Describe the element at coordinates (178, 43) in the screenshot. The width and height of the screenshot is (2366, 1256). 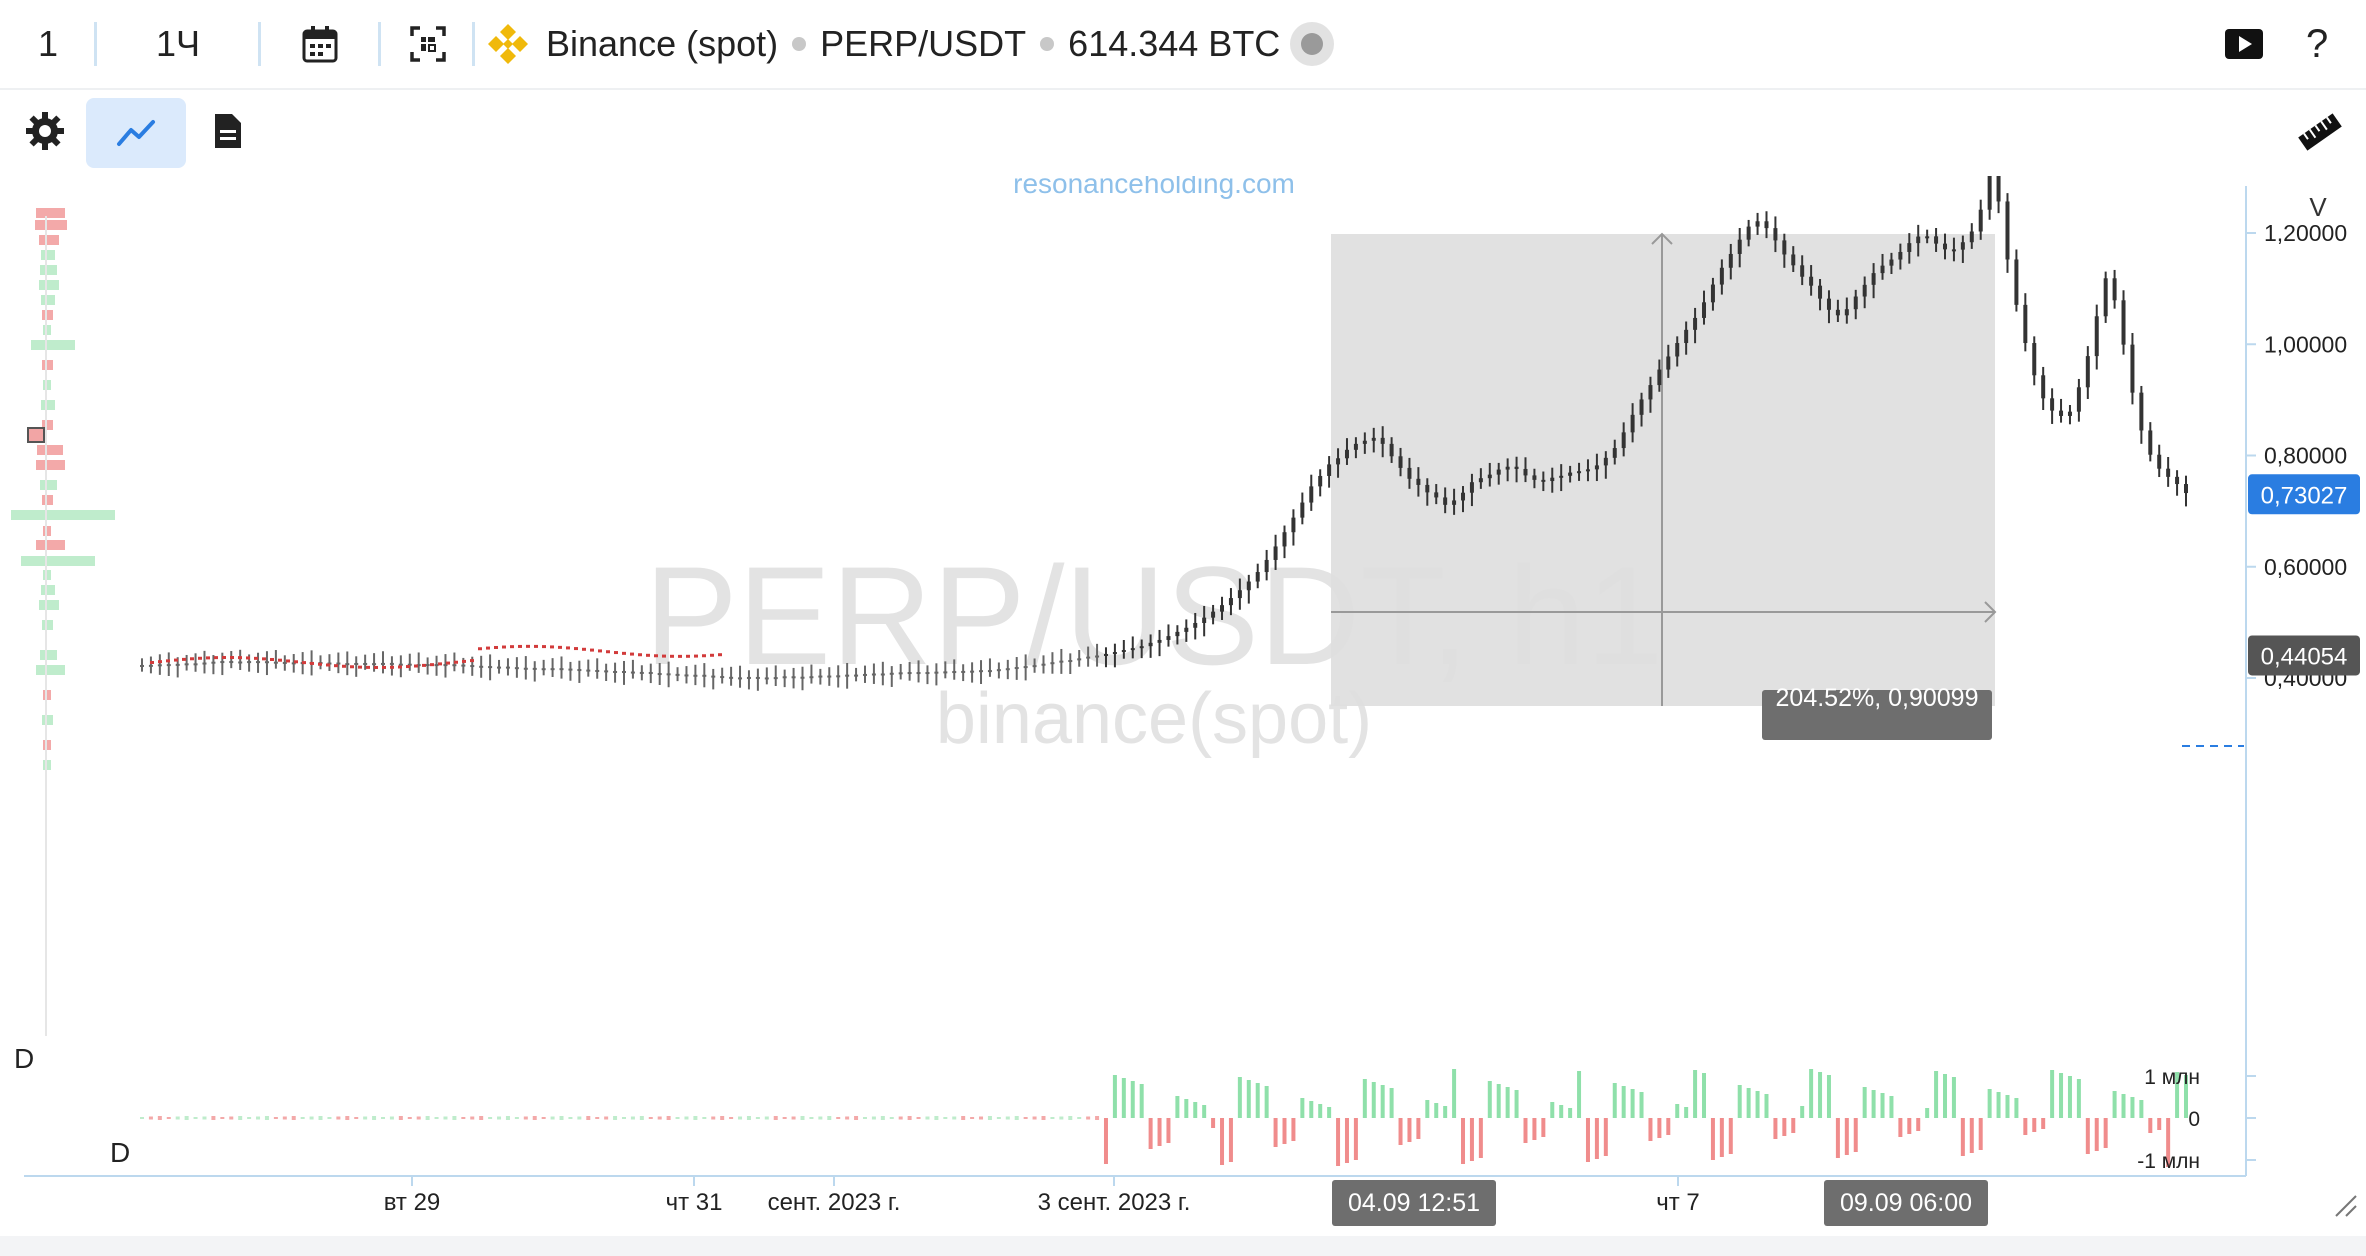
I see `interval-selector: 1Ч` at that location.